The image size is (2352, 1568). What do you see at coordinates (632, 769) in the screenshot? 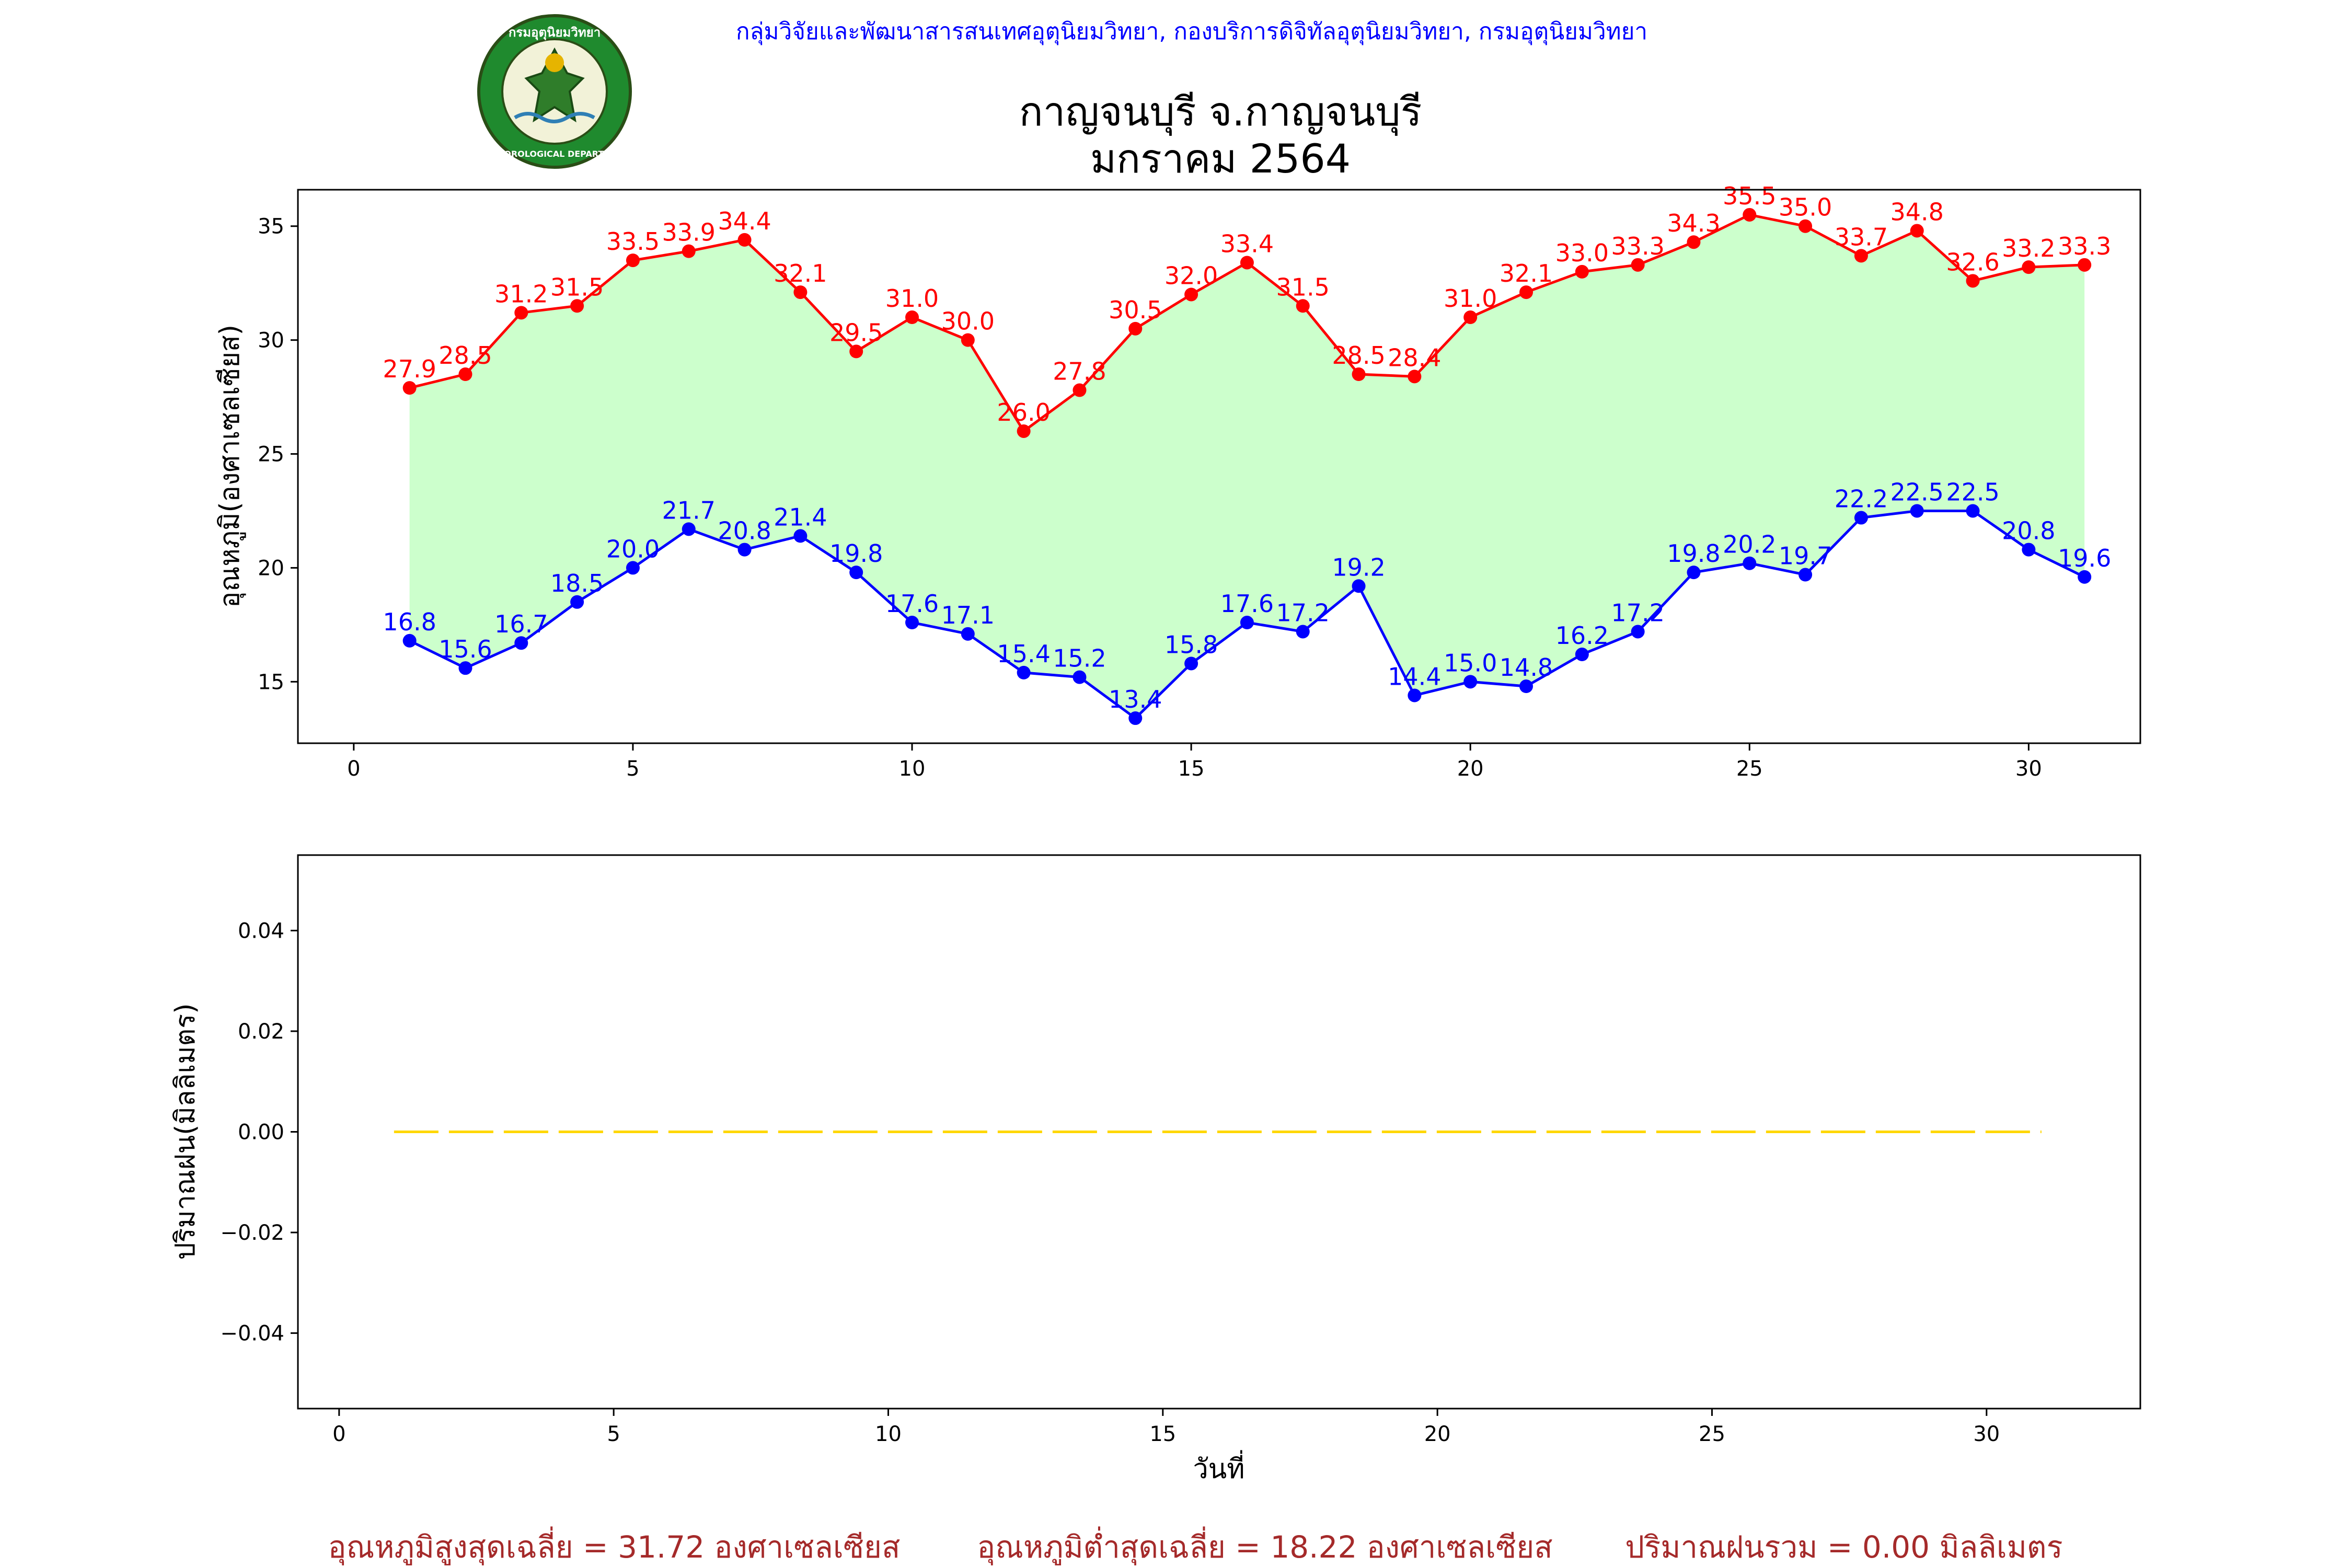
I see `temperature-x-tick-label-5: 5` at bounding box center [632, 769].